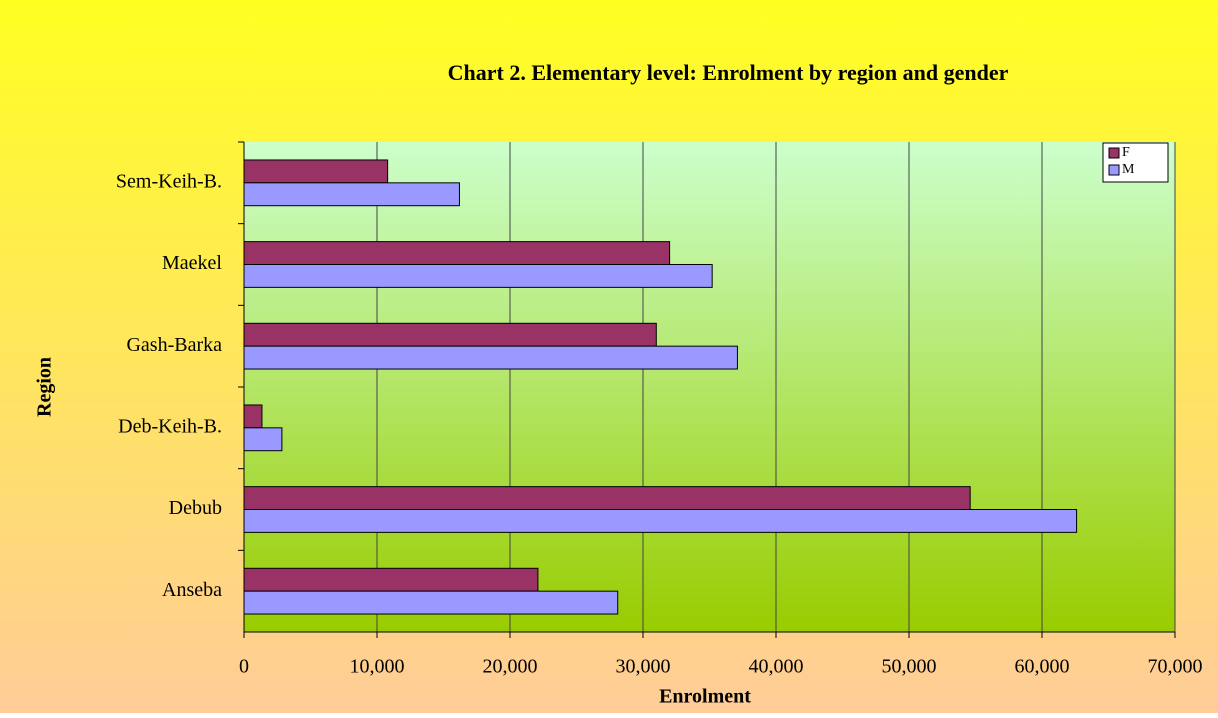  I want to click on x-tick-label: 40,000, so click(776, 667).